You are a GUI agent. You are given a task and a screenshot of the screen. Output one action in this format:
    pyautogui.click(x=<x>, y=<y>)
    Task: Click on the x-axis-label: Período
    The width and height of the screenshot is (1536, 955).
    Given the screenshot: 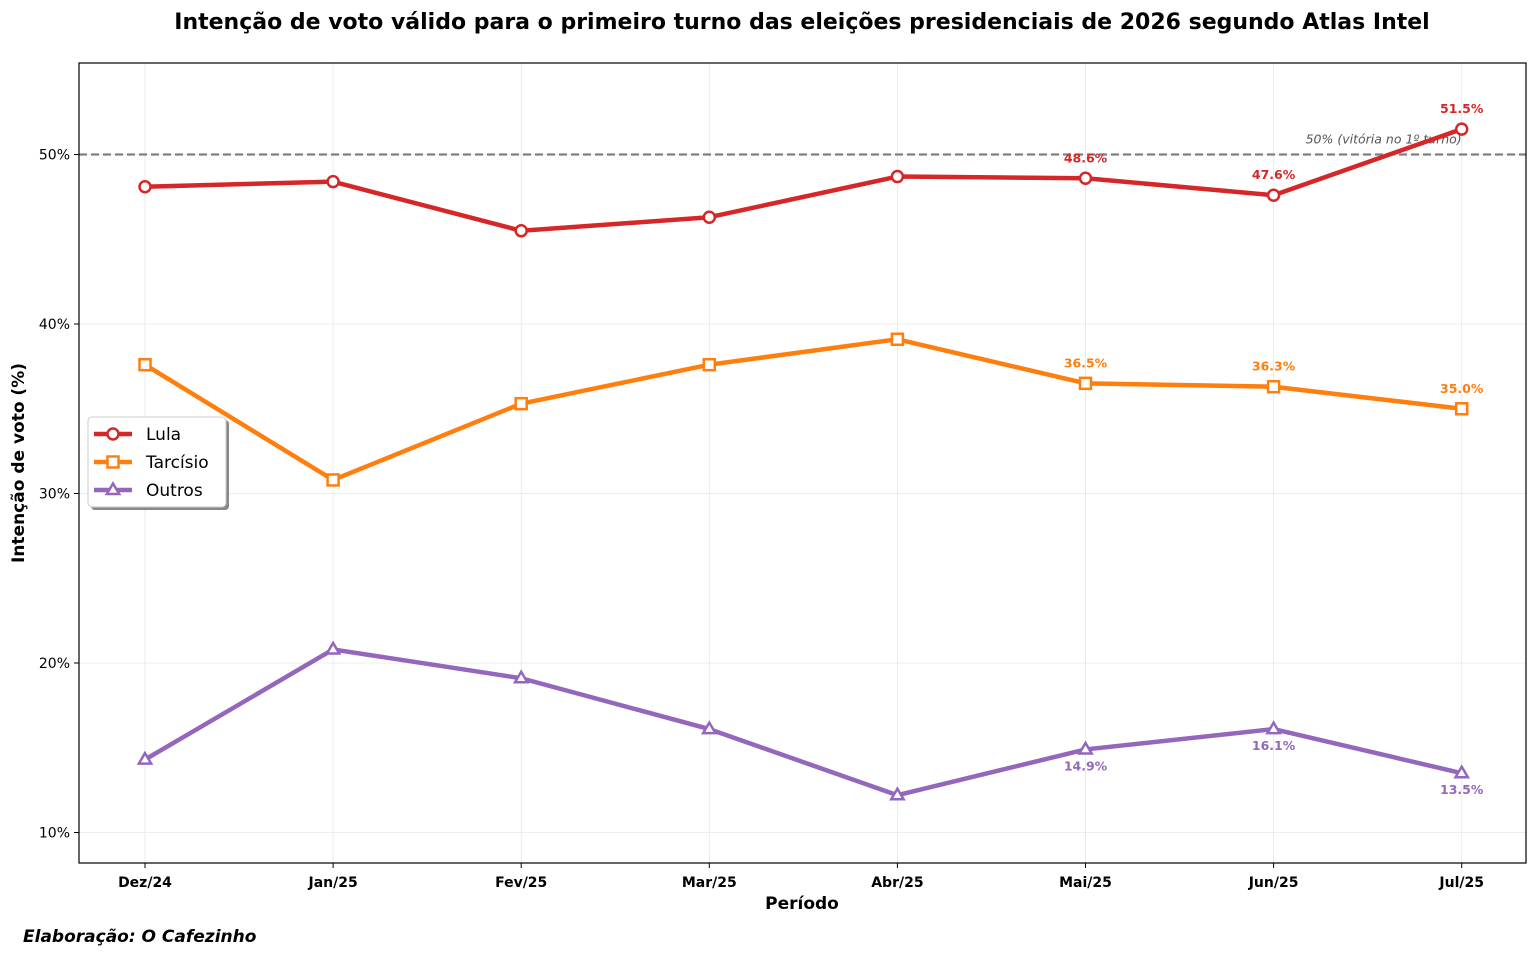 What is the action you would take?
    pyautogui.click(x=802, y=904)
    